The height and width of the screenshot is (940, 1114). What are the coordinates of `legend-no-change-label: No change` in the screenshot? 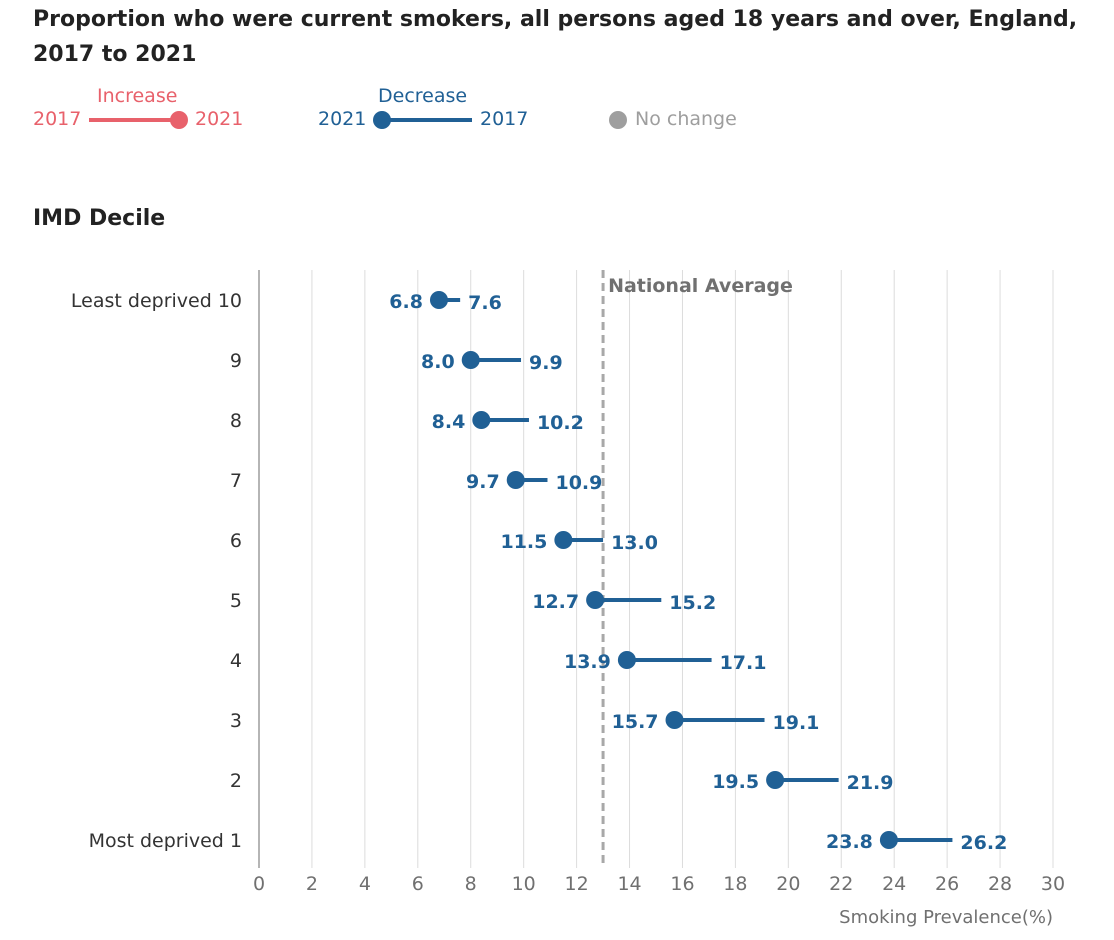 It's located at (686, 119).